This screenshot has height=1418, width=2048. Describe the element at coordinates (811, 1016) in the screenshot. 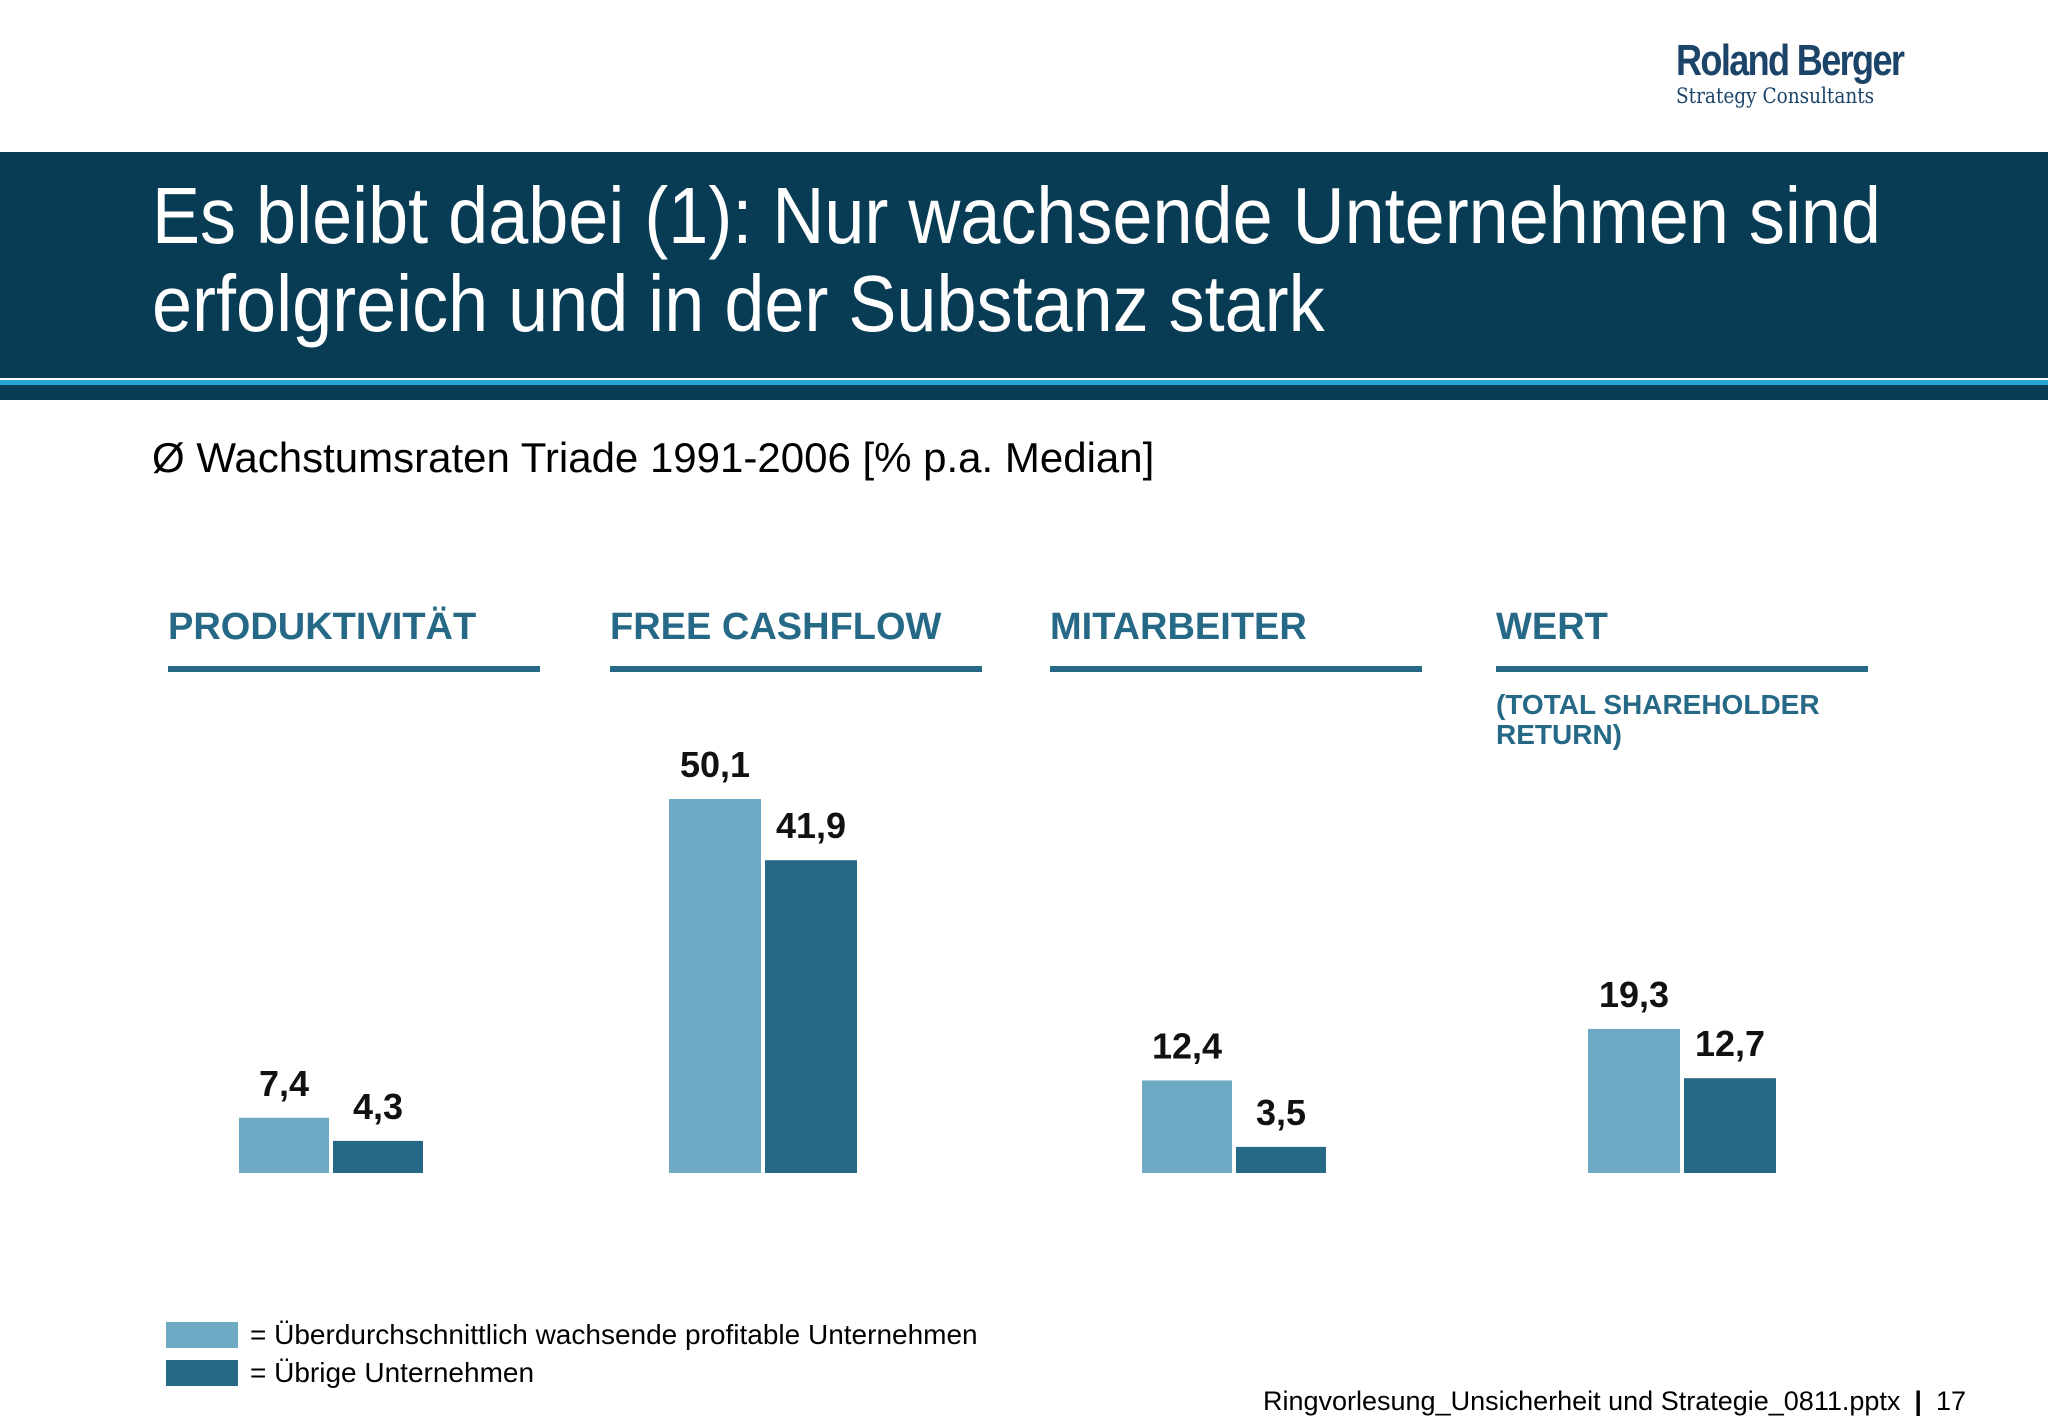

I see `bar-free-cashflow-other` at that location.